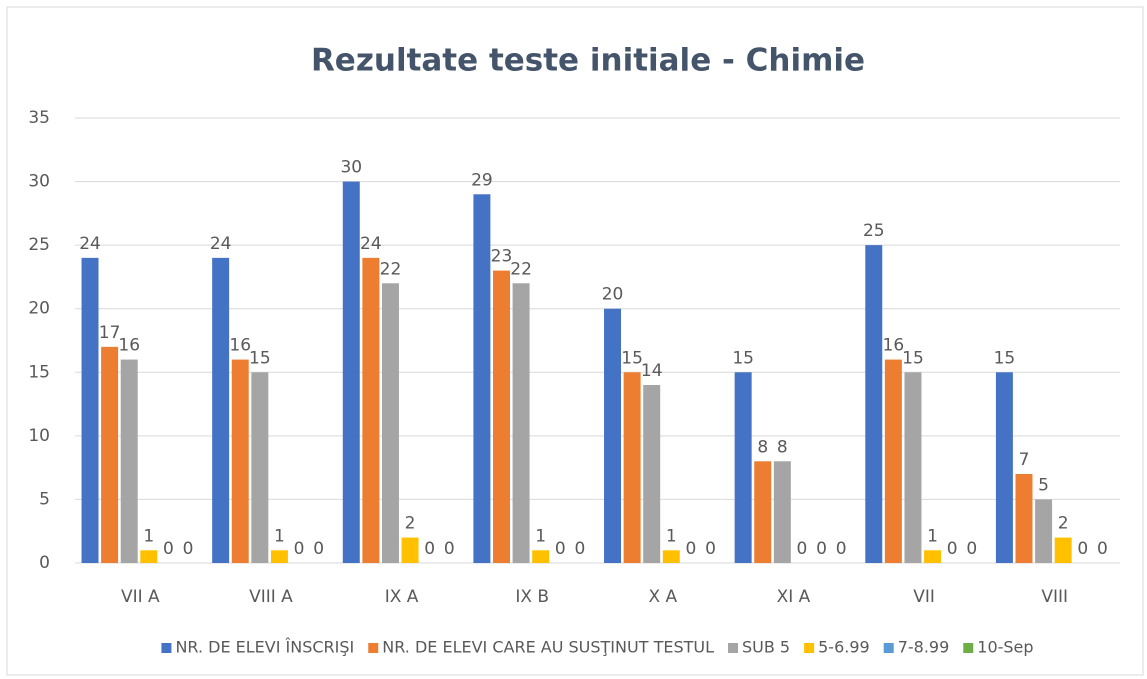  What do you see at coordinates (844, 647) in the screenshot?
I see `legend-label: 5-6.99` at bounding box center [844, 647].